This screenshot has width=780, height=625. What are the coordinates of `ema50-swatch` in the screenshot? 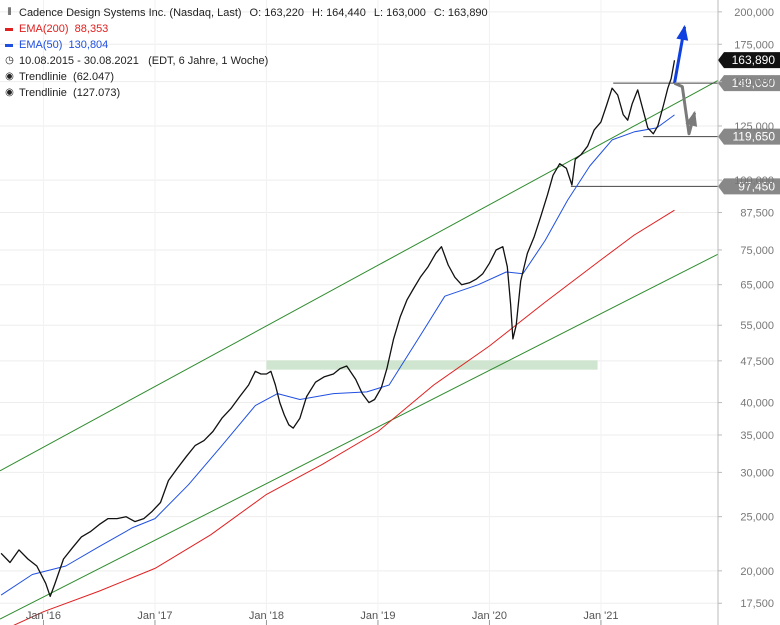 It's located at (9, 45).